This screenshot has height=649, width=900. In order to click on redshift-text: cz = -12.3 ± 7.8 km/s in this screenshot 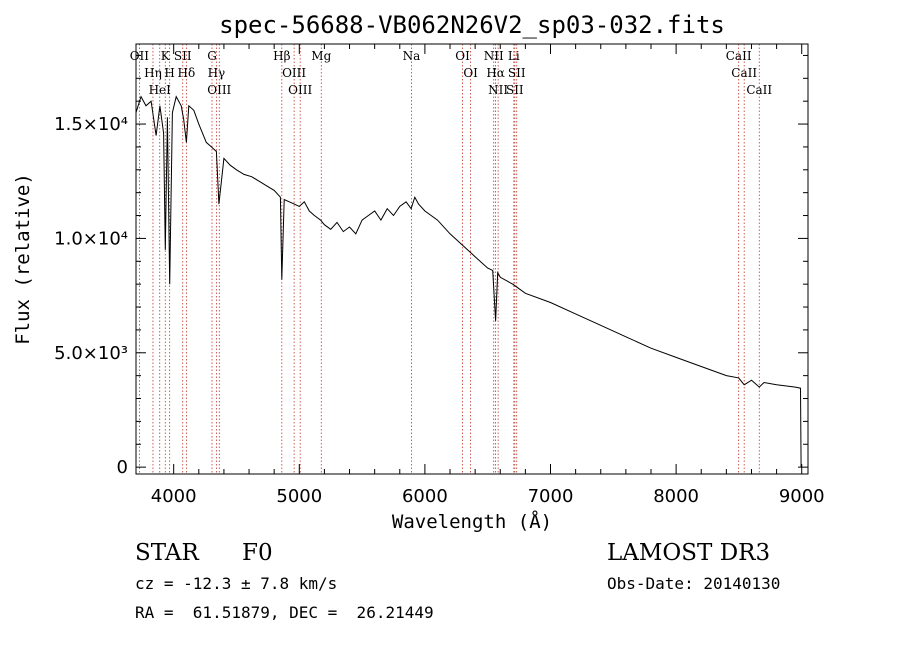, I will do `click(236, 583)`.